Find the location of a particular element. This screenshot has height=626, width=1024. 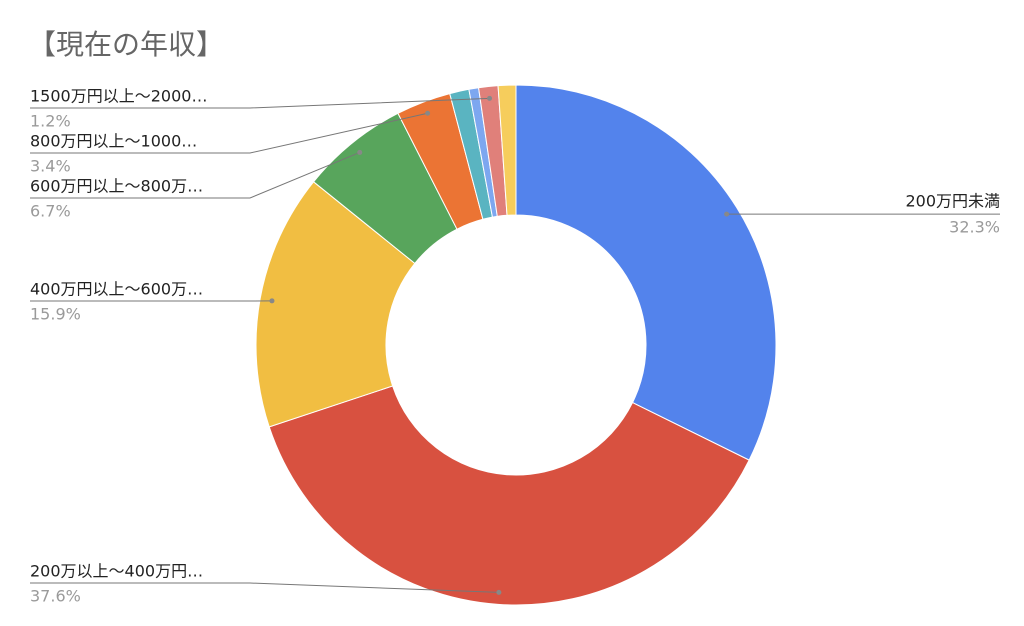

value-label: 15.9% is located at coordinates (55, 314).